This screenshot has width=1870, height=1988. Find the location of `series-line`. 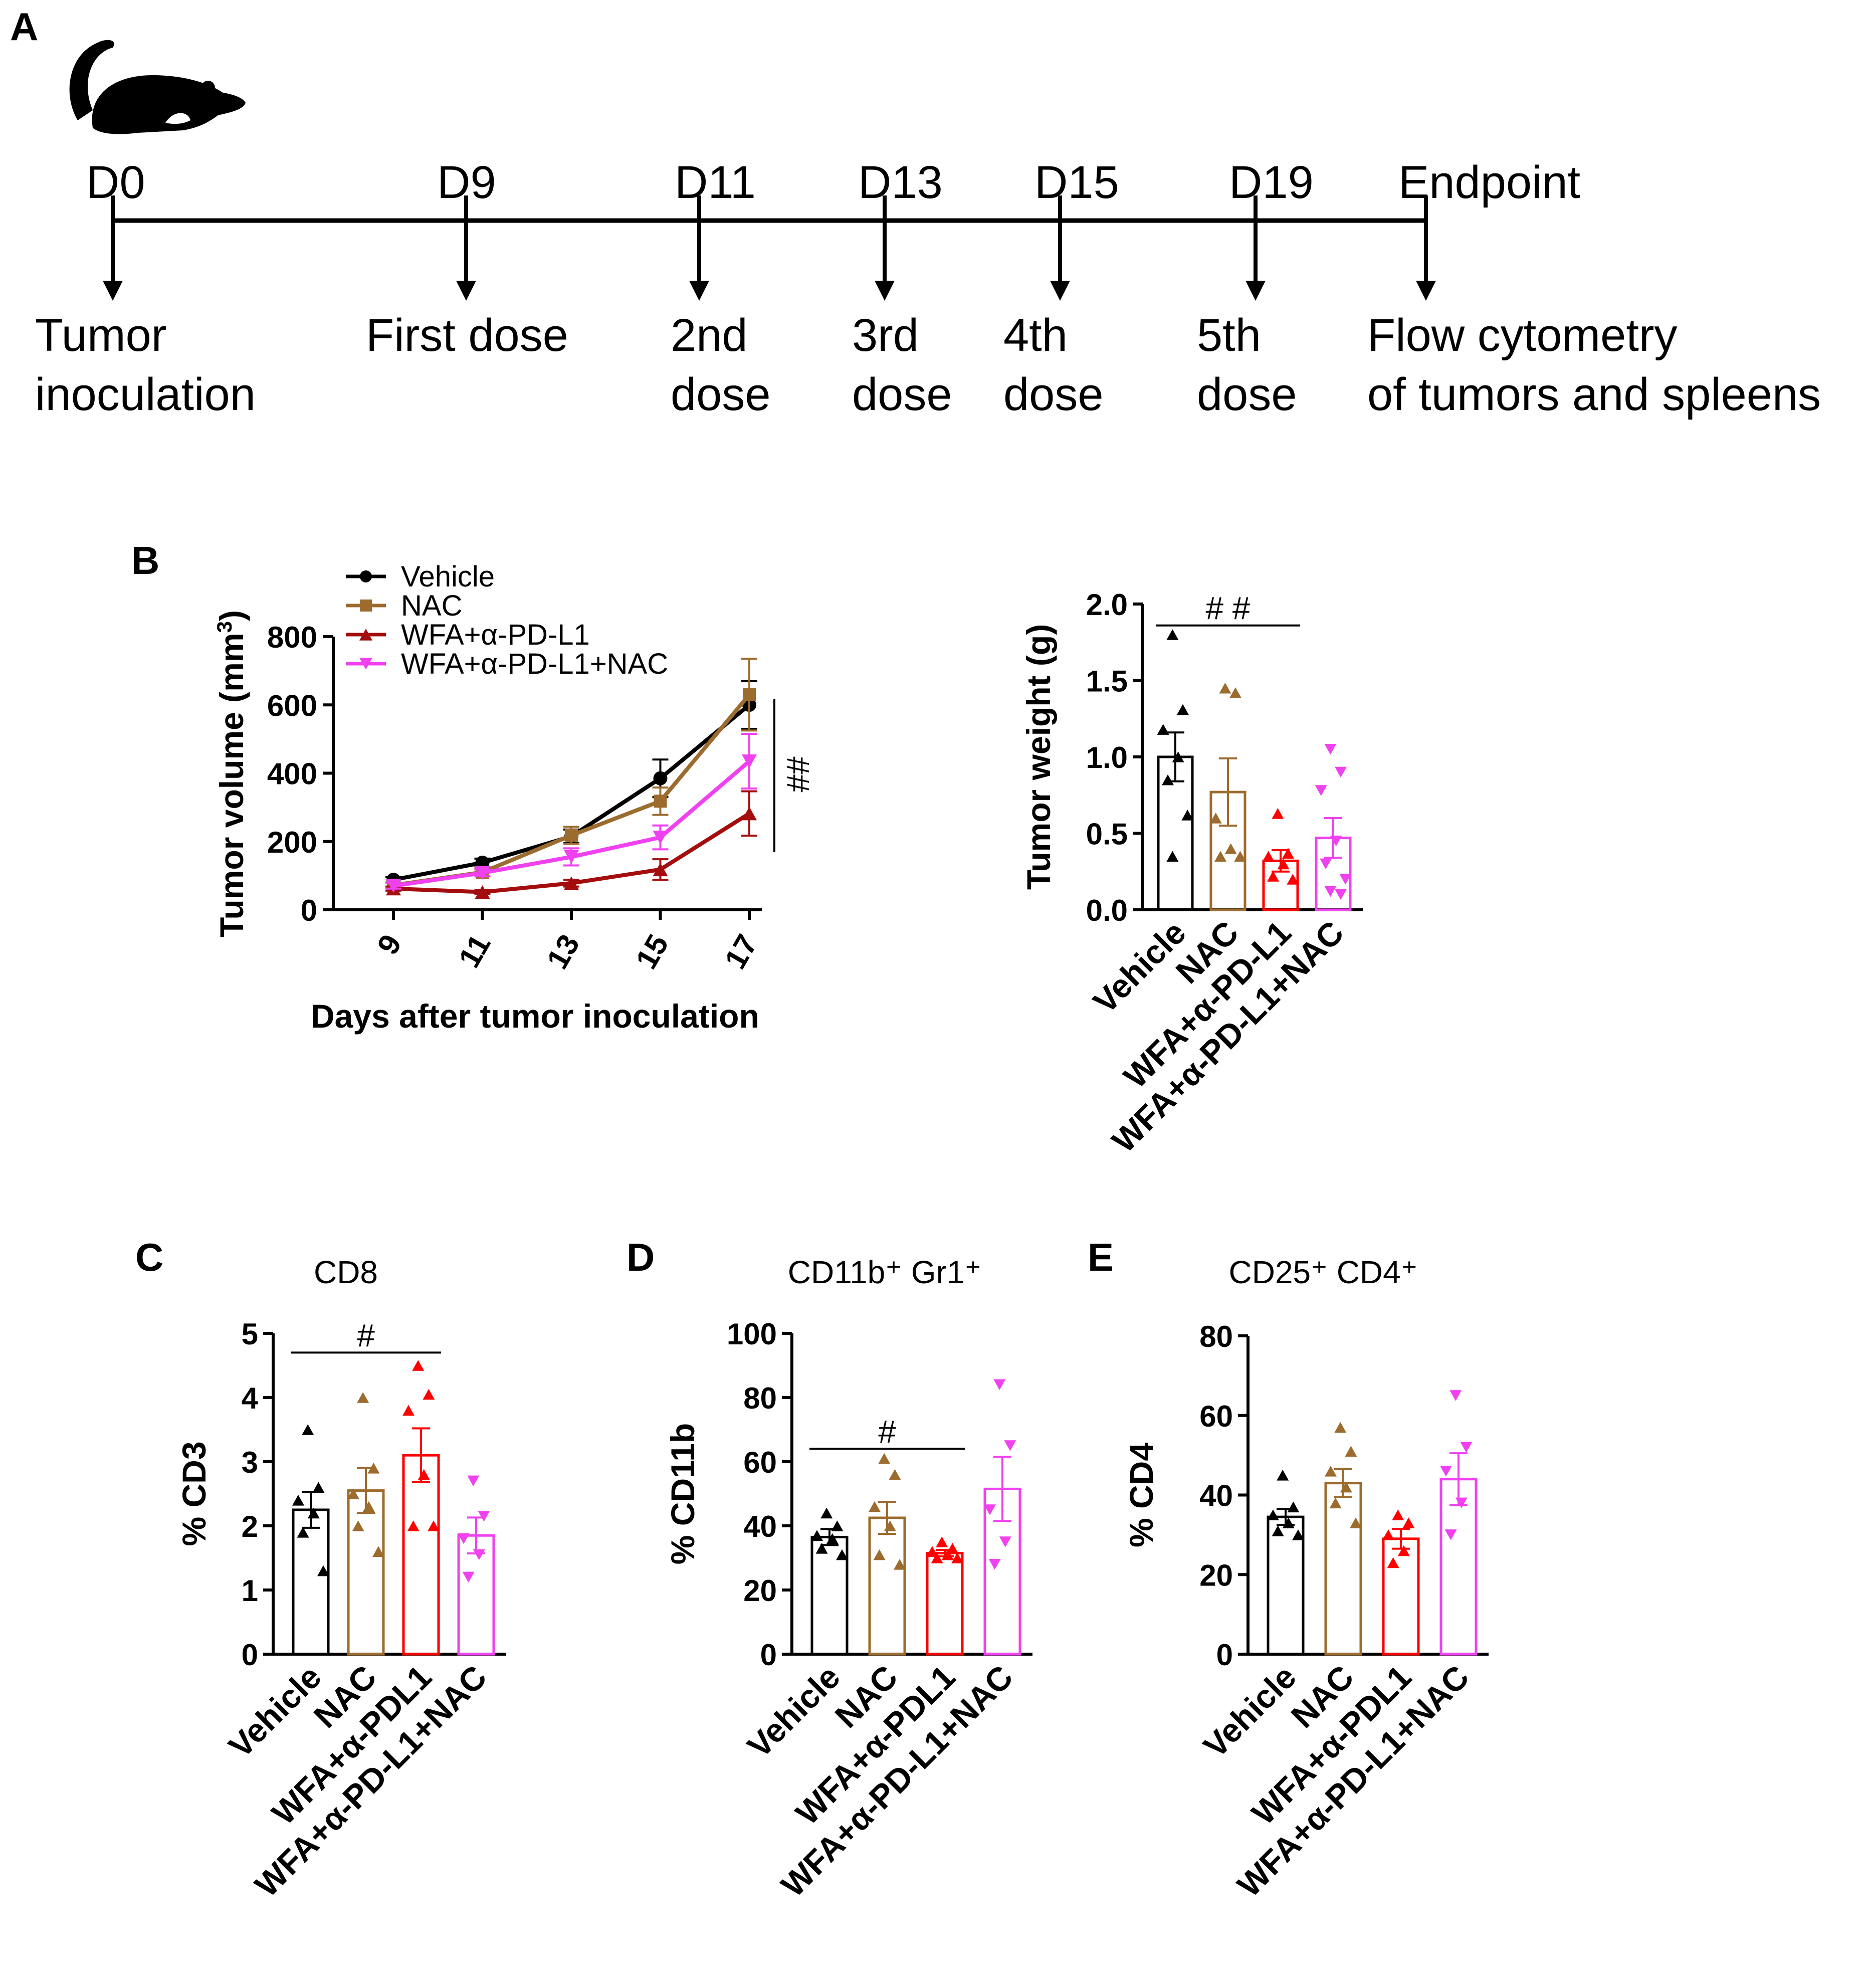

series-line is located at coordinates (572, 823).